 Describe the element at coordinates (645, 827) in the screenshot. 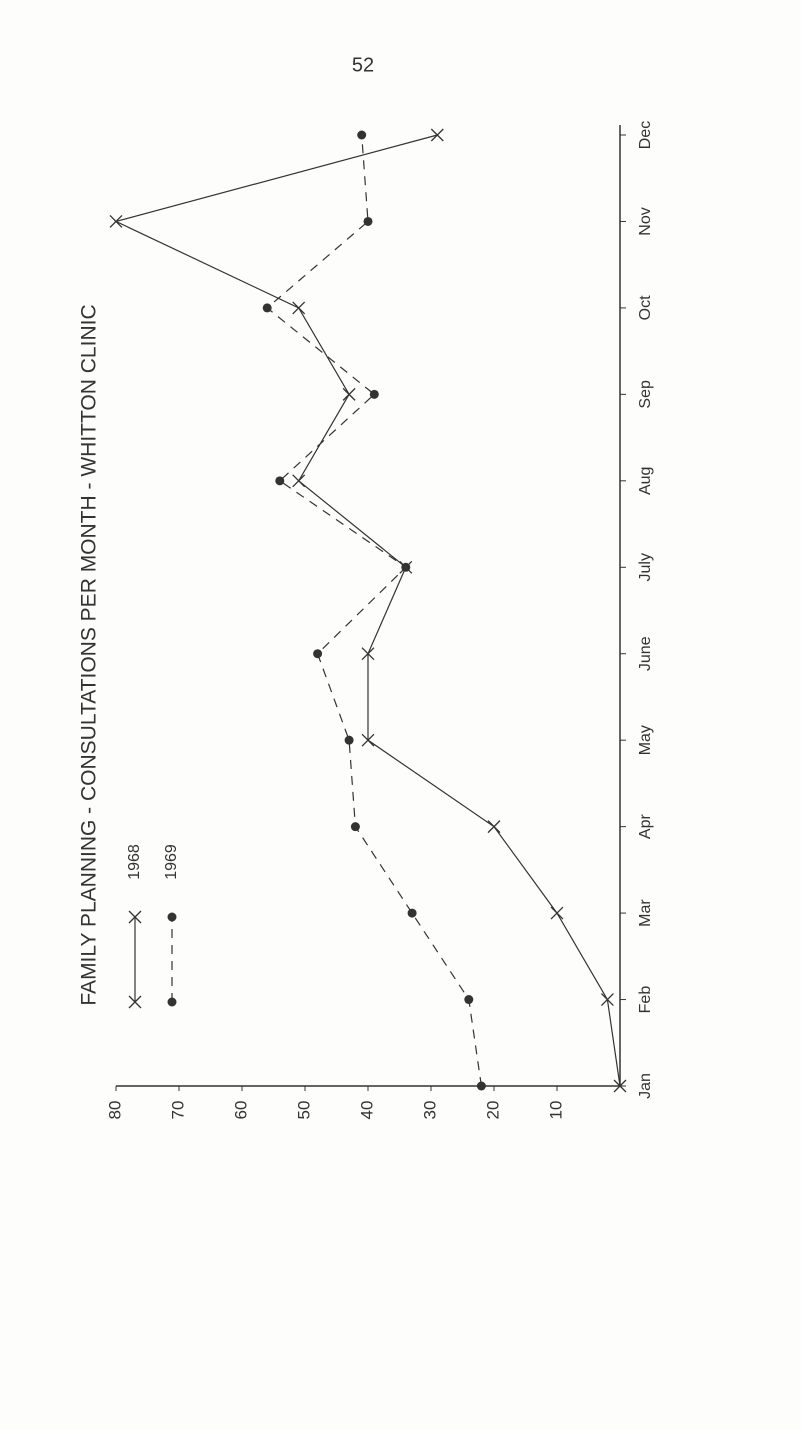

I see `x-tick-label: Apr` at that location.